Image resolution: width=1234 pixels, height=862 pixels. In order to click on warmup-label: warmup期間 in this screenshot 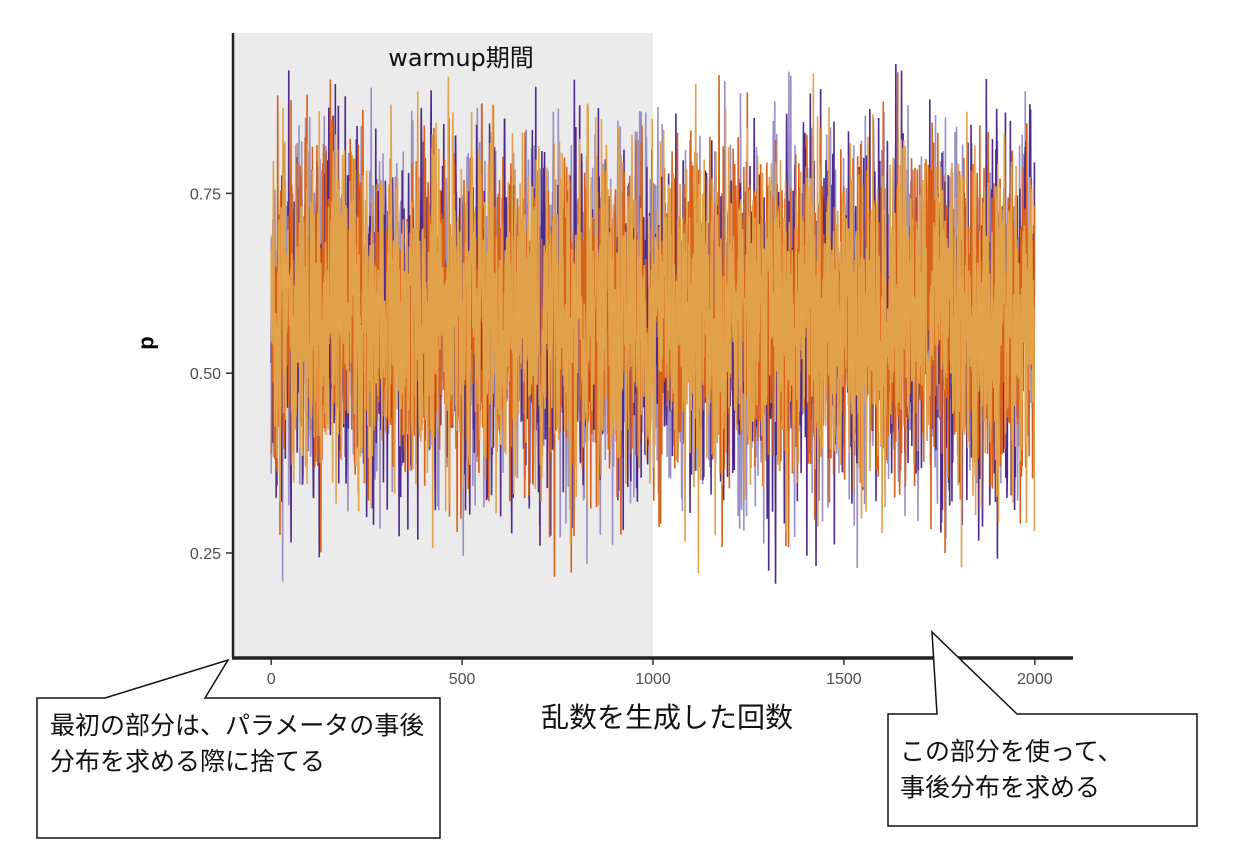, I will do `click(461, 58)`.